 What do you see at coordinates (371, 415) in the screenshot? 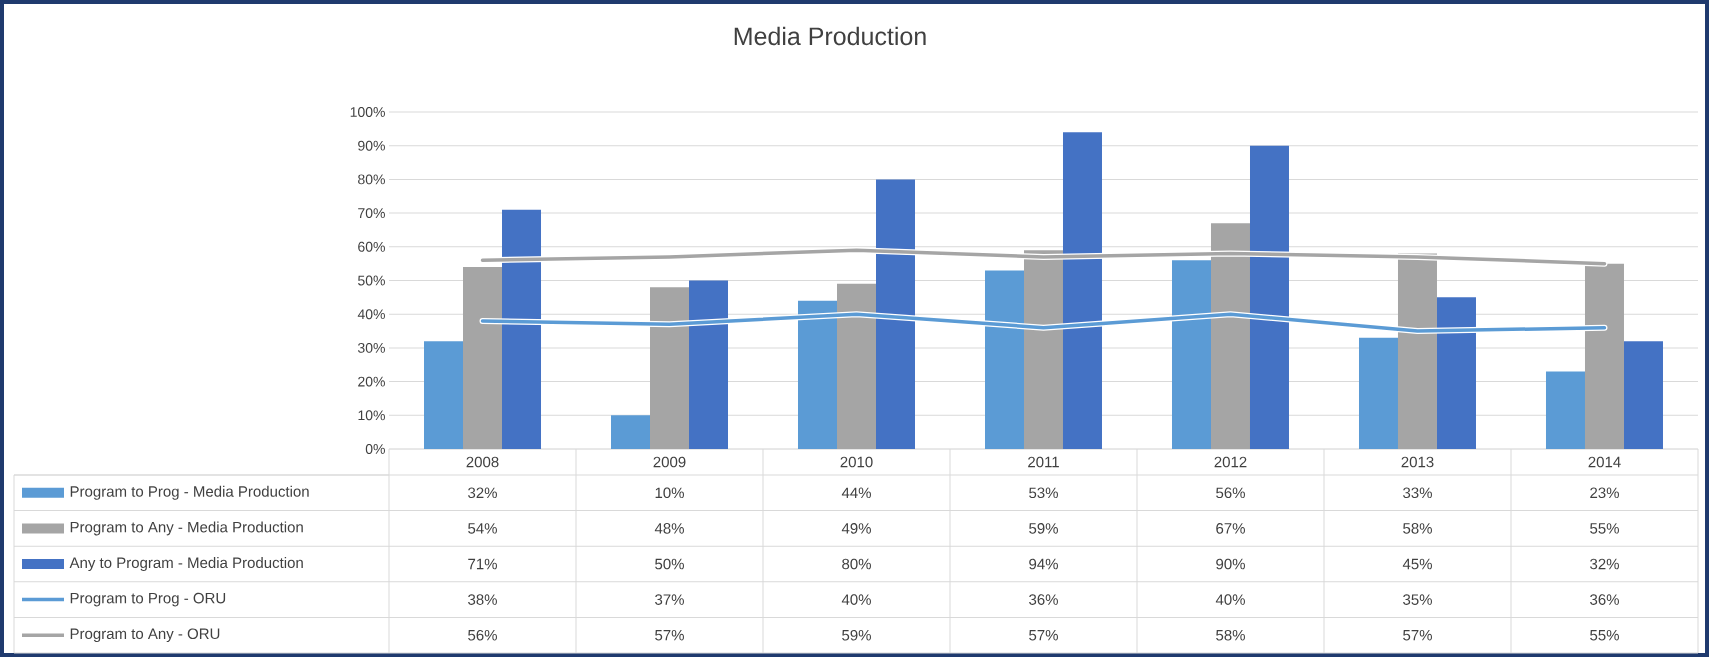
I see `y-tick-label: 10%` at bounding box center [371, 415].